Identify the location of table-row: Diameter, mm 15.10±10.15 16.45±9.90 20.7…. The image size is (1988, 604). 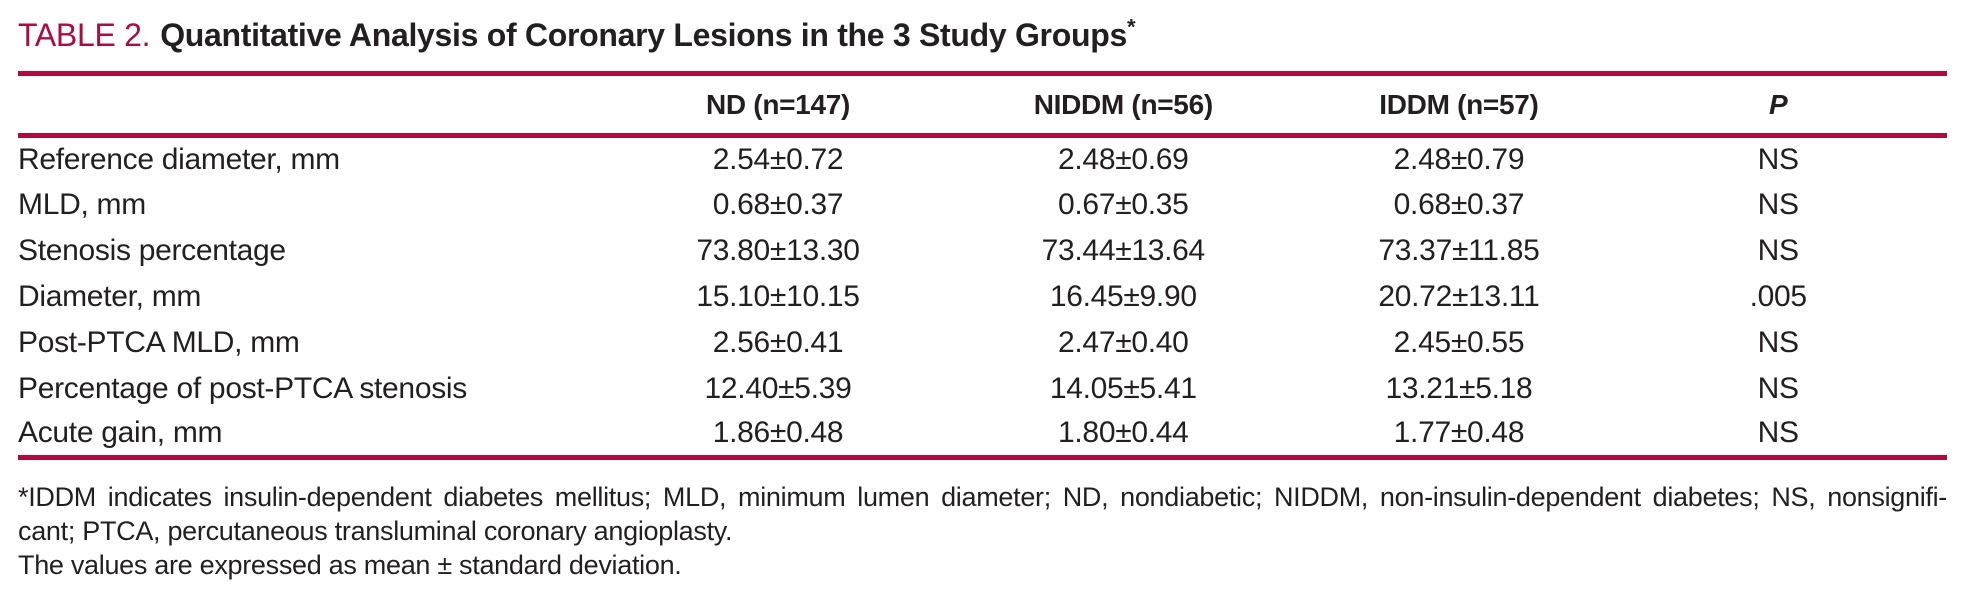
(982, 297).